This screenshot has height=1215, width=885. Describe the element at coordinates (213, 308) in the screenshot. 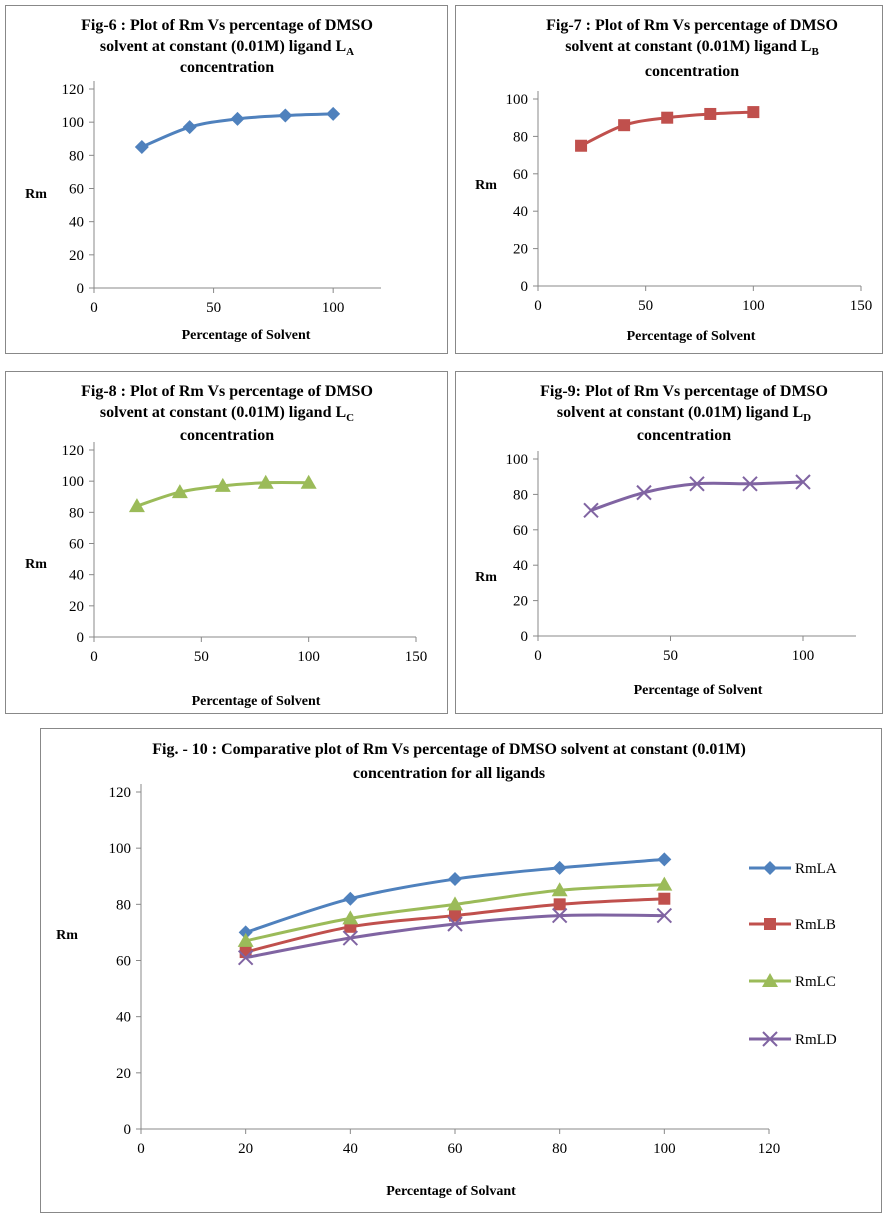

I see `fig6-x-tick-label-1: 50` at that location.